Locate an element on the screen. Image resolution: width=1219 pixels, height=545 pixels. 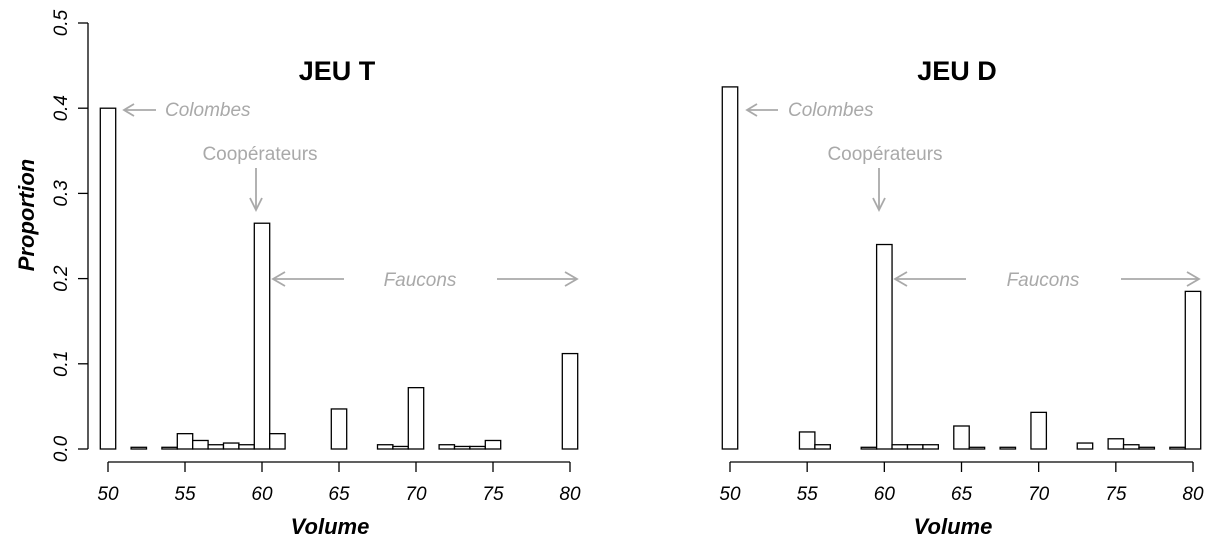
y-tick-label: 0.4 is located at coordinates (61, 108).